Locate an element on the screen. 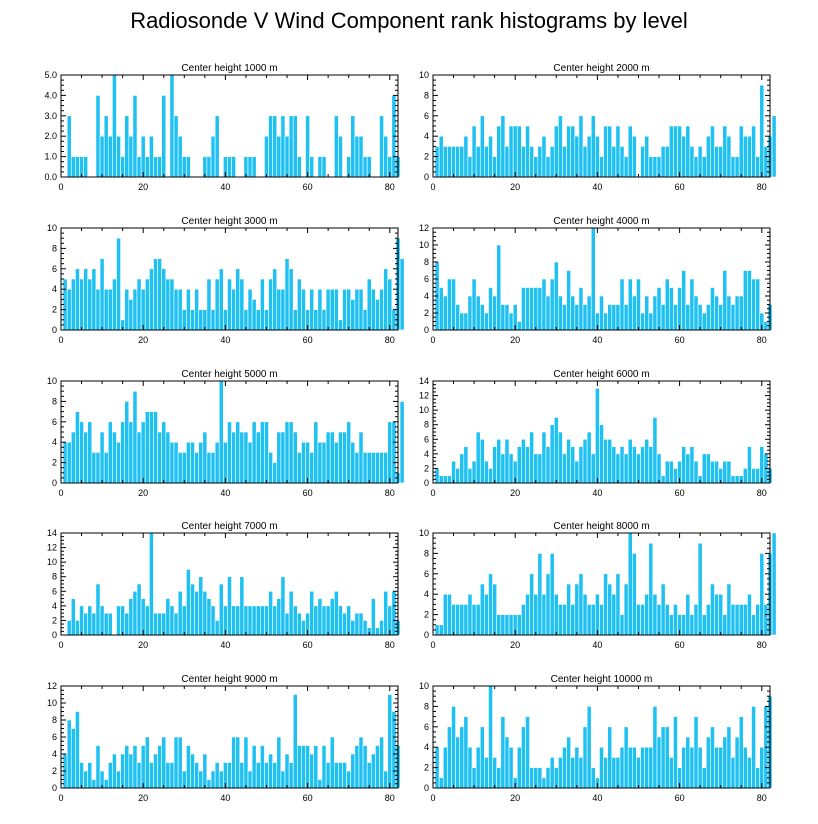 This screenshot has width=818, height=824. panel-title: Center height 8000 m is located at coordinates (601, 526).